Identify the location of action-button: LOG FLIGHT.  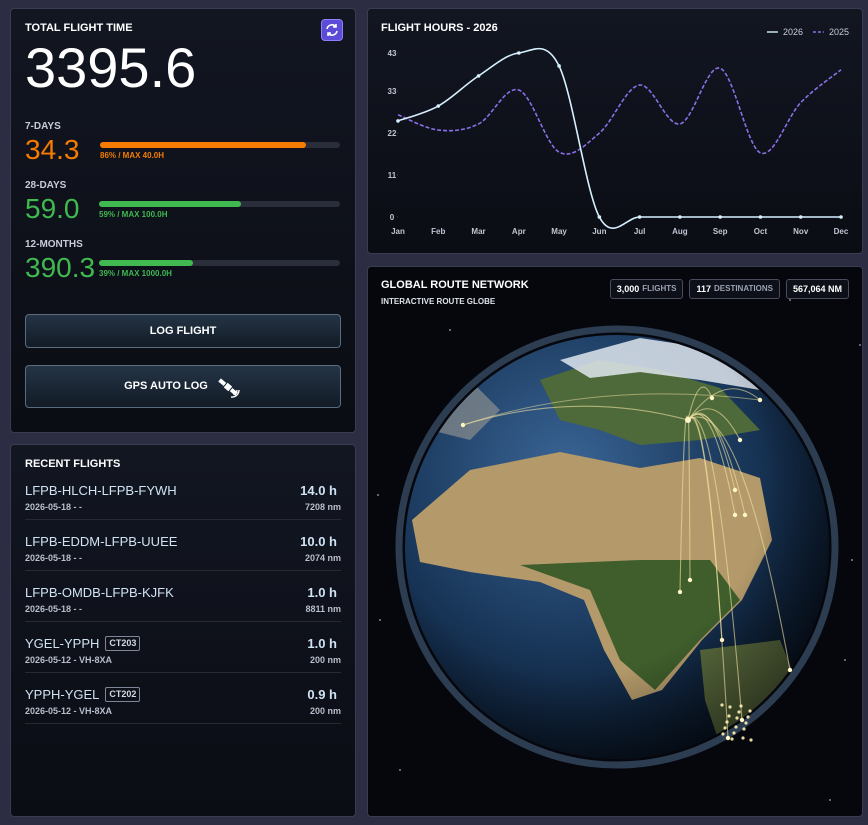
(183, 331).